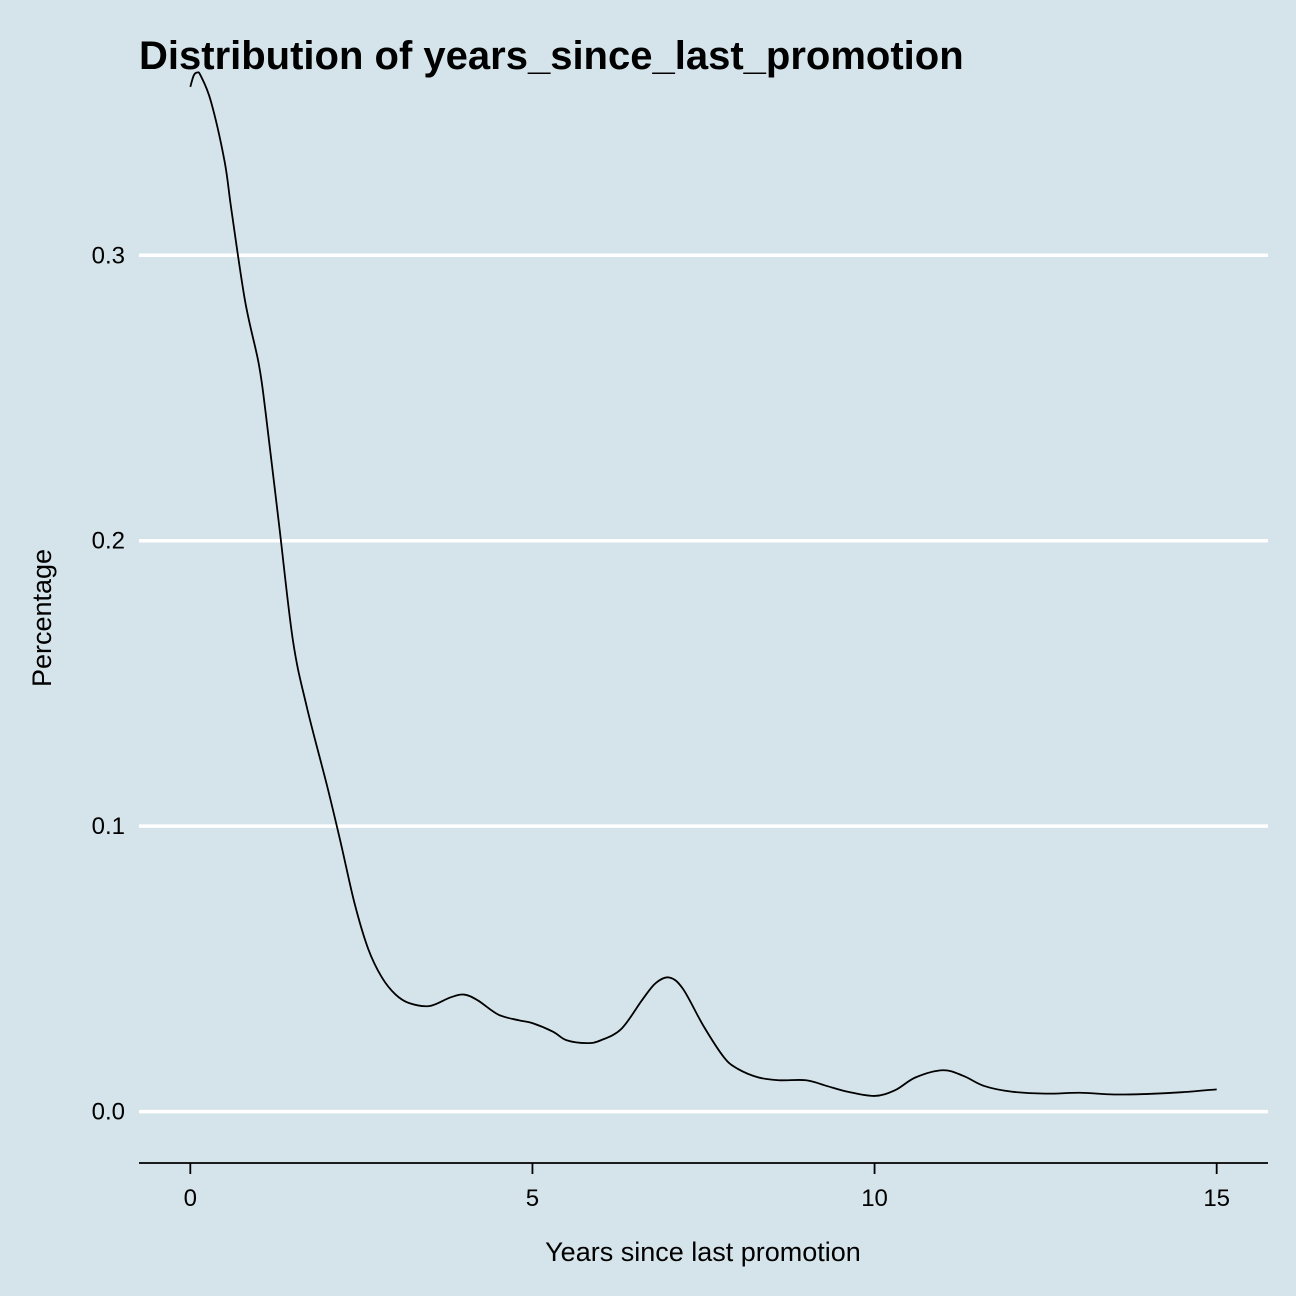  Describe the element at coordinates (703, 1252) in the screenshot. I see `x-axis-title: Years since last promotion` at that location.